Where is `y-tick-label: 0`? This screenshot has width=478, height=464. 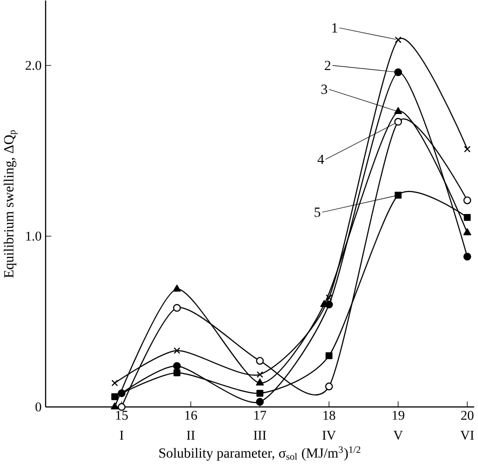
y-tick-label: 0 is located at coordinates (39, 407).